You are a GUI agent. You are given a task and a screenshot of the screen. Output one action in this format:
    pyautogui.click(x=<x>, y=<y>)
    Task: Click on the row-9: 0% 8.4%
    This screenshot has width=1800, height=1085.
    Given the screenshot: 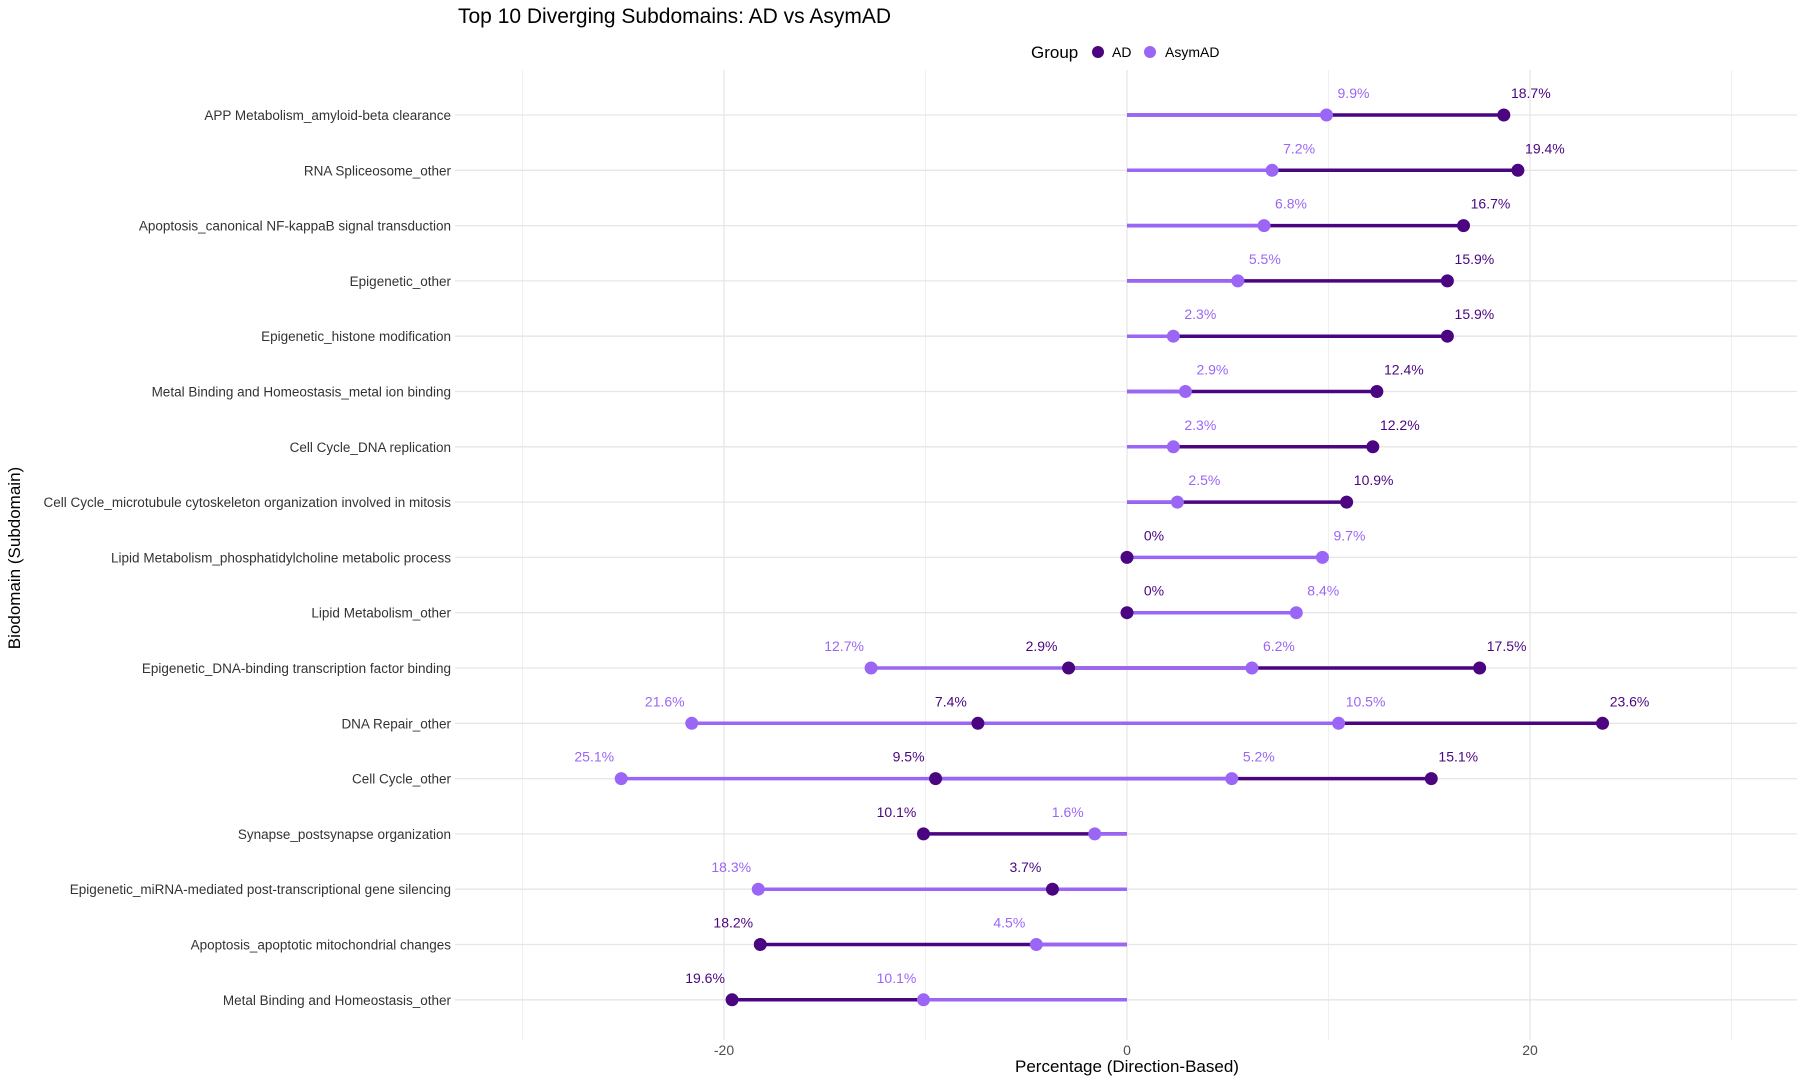 What is the action you would take?
    pyautogui.click(x=1229, y=601)
    